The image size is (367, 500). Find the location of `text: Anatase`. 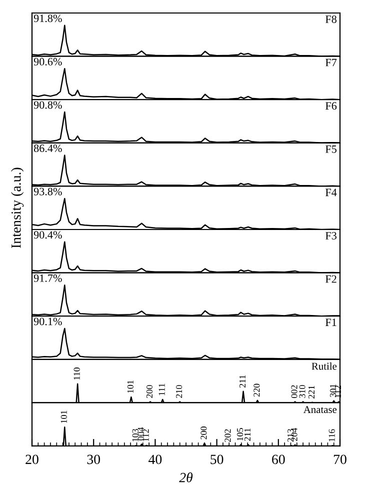

text: Anatase is located at coordinates (320, 410).